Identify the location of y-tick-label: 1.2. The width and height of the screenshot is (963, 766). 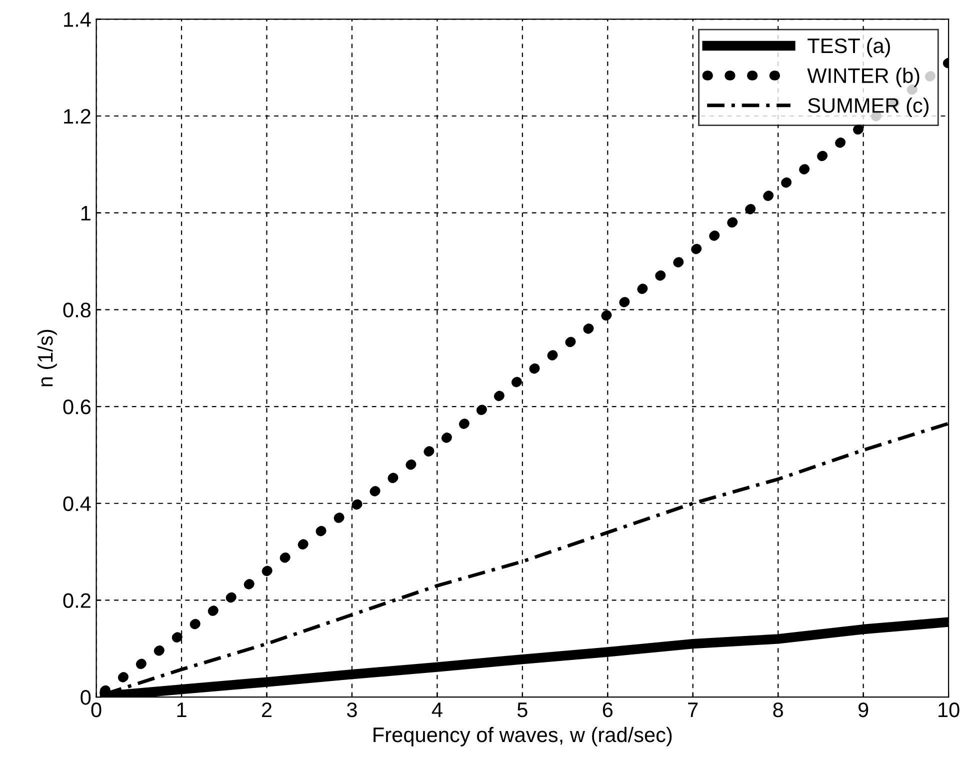
(77, 116).